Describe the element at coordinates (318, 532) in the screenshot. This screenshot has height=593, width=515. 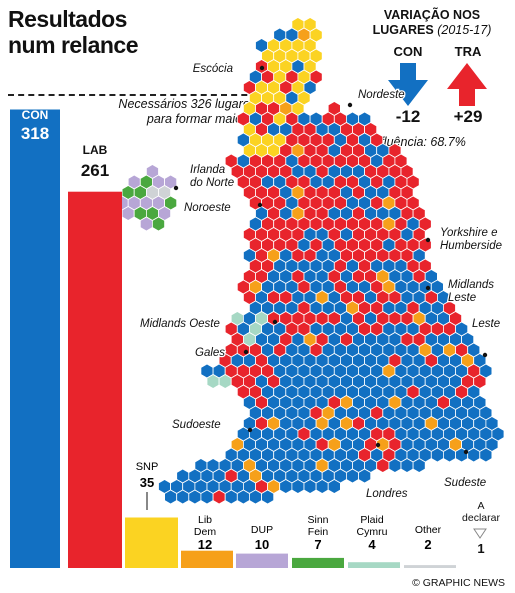
I see `tick-label-sinn-fein-2: Fein` at that location.